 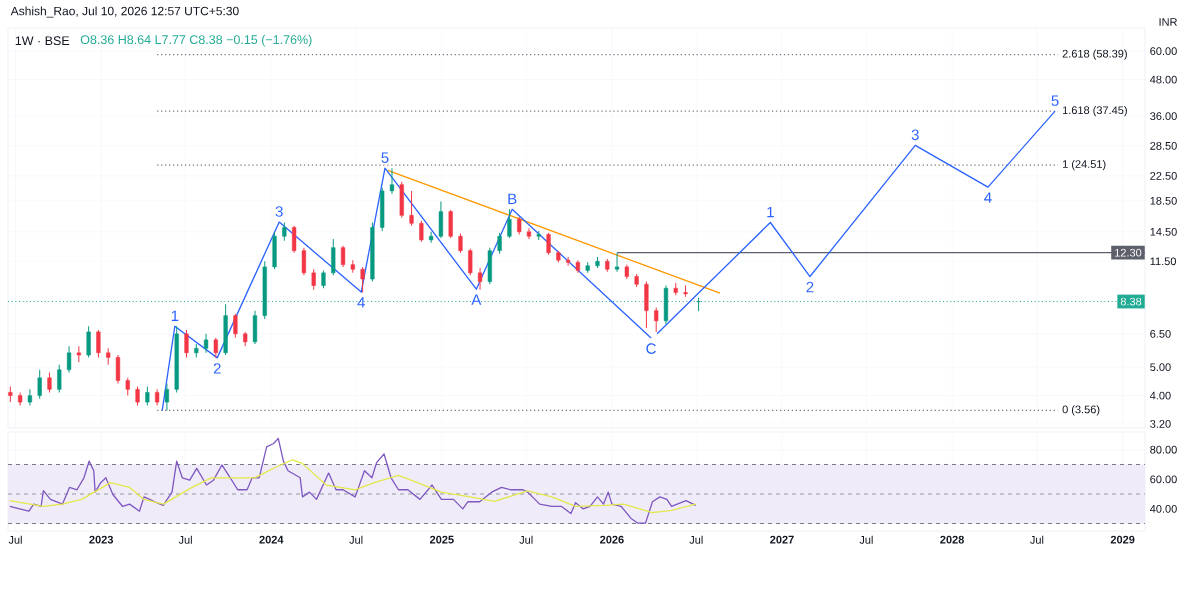 What do you see at coordinates (1160, 367) in the screenshot?
I see `y-tick-label: 5.00` at bounding box center [1160, 367].